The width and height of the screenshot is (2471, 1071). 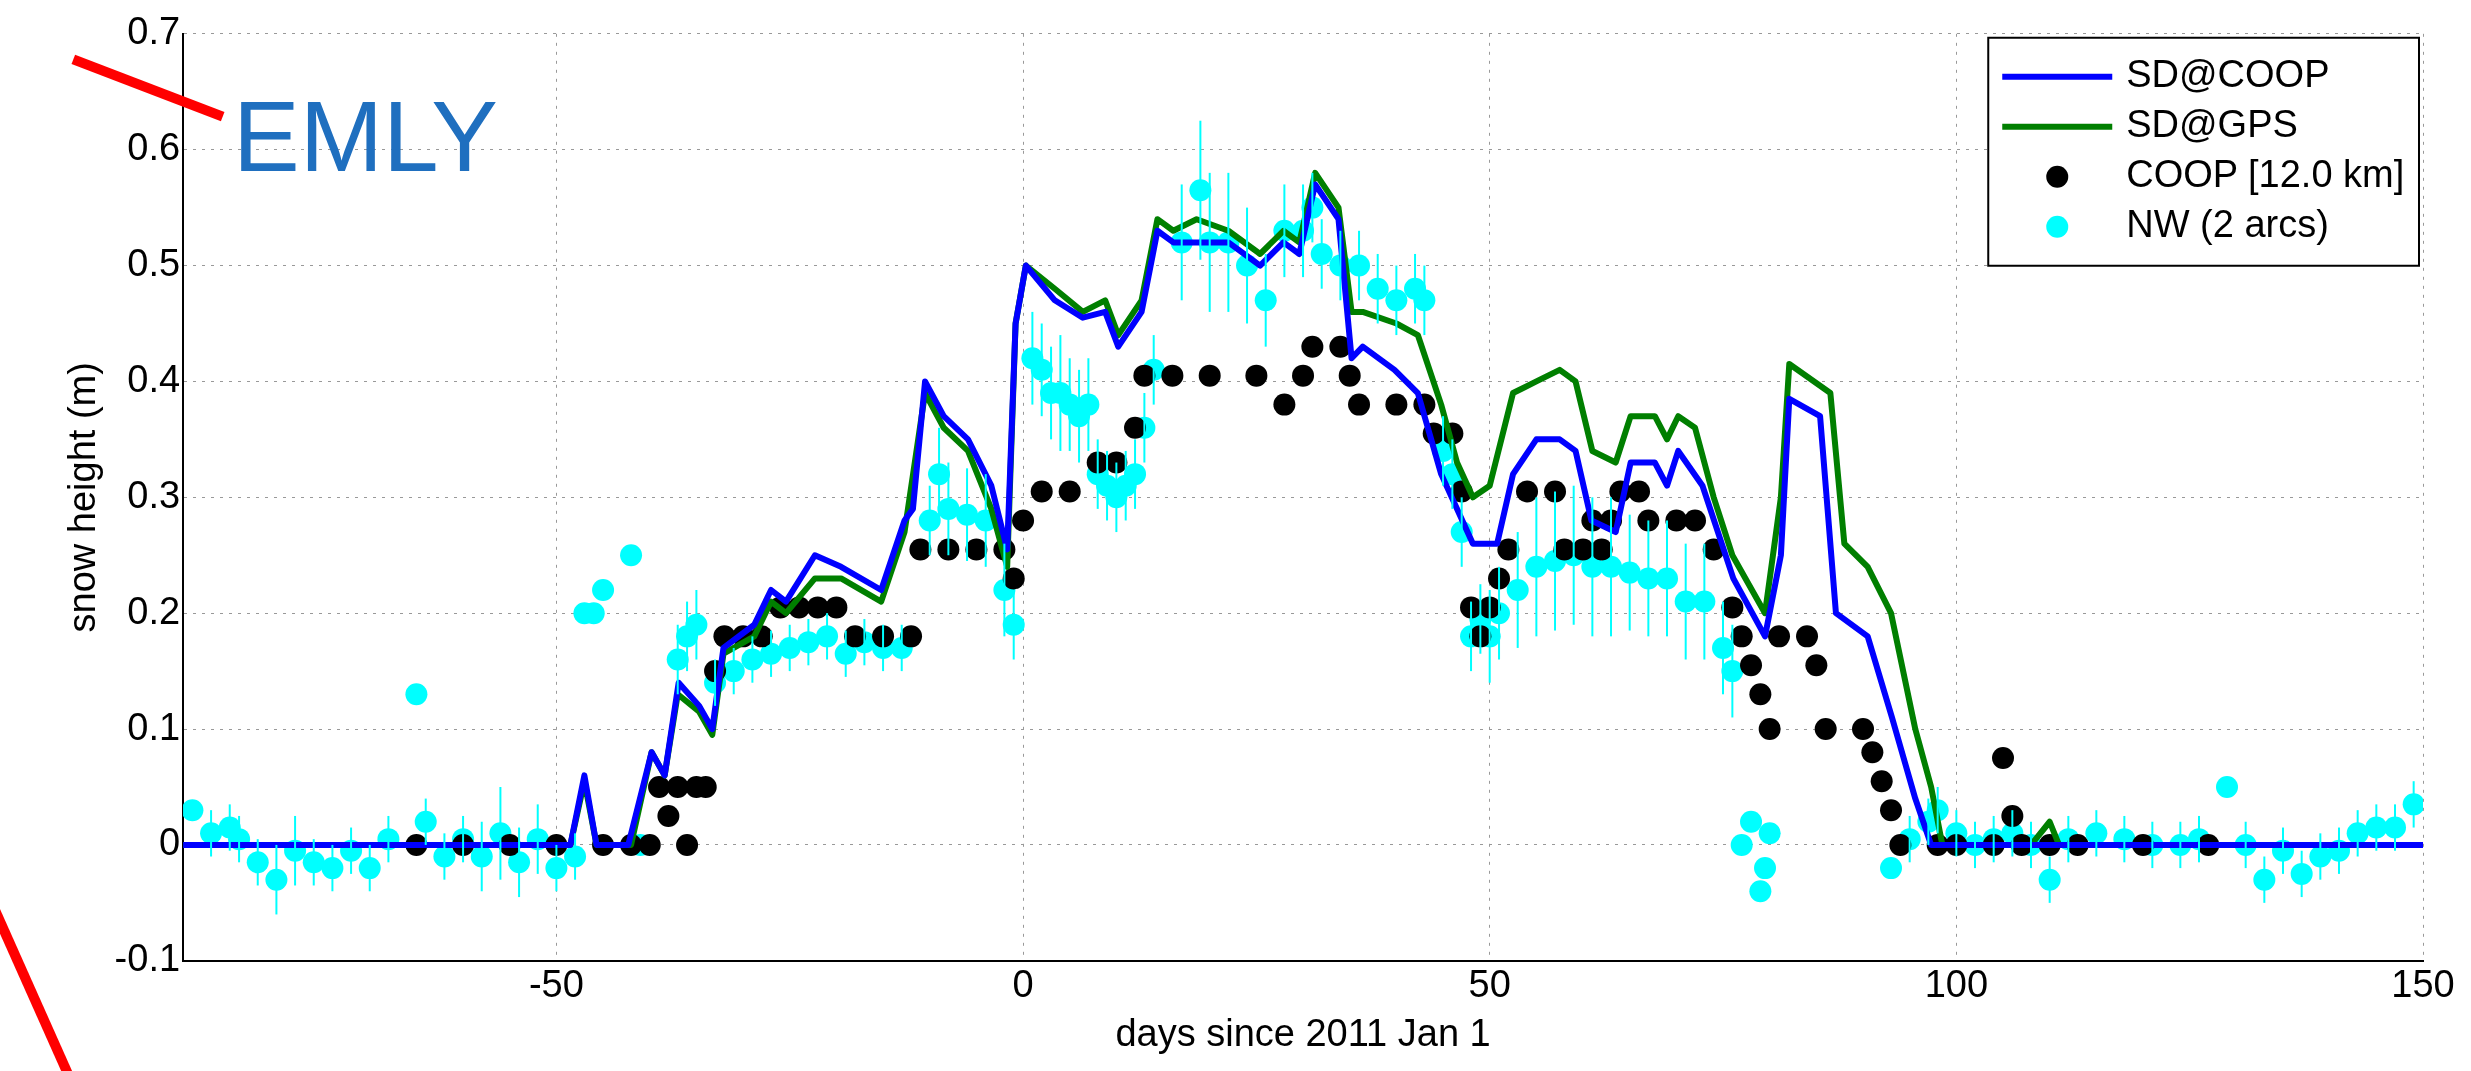 I want to click on y-tick-label: 0.5, so click(x=154, y=263).